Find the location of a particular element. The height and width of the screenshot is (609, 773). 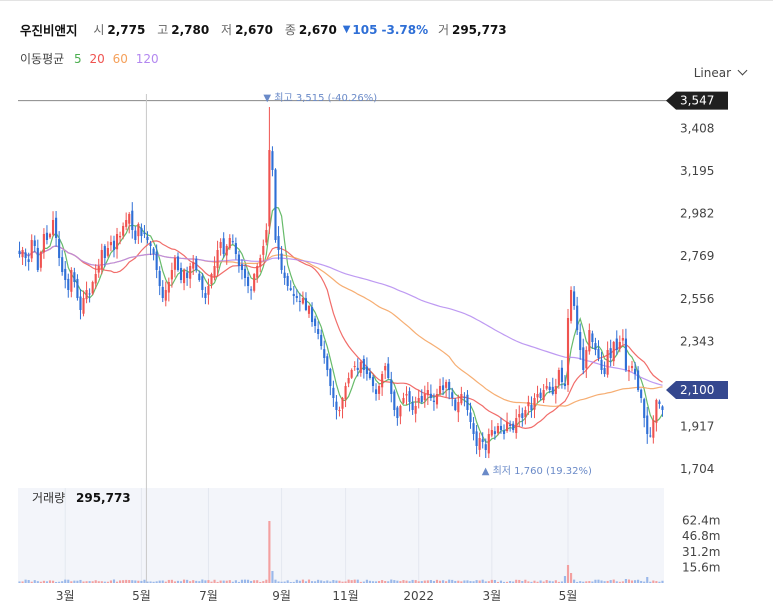

high-line-badge is located at coordinates (697, 100).